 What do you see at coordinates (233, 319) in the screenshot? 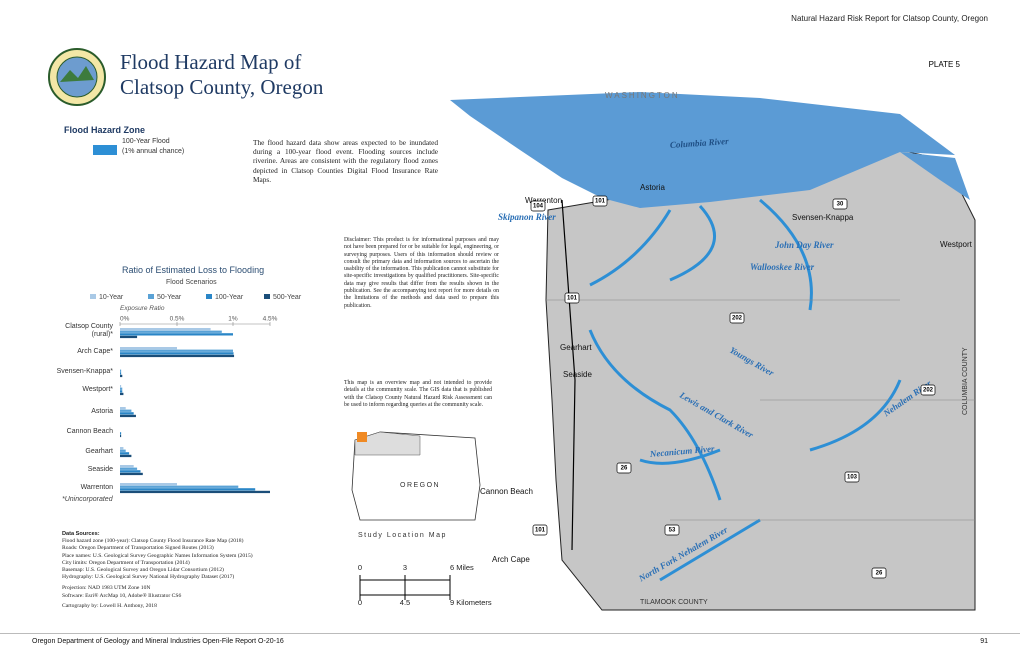
I see `x-tick-label: 1%` at bounding box center [233, 319].